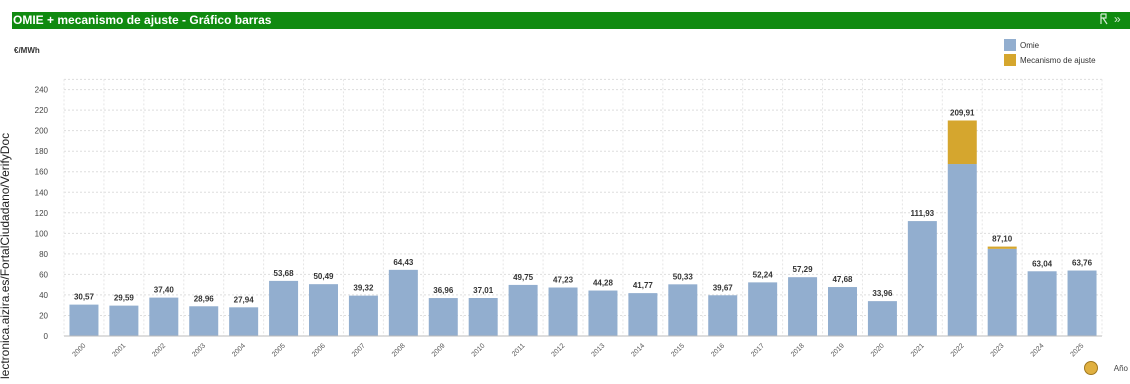 This screenshot has width=1130, height=384. I want to click on data-label: 50,33, so click(683, 276).